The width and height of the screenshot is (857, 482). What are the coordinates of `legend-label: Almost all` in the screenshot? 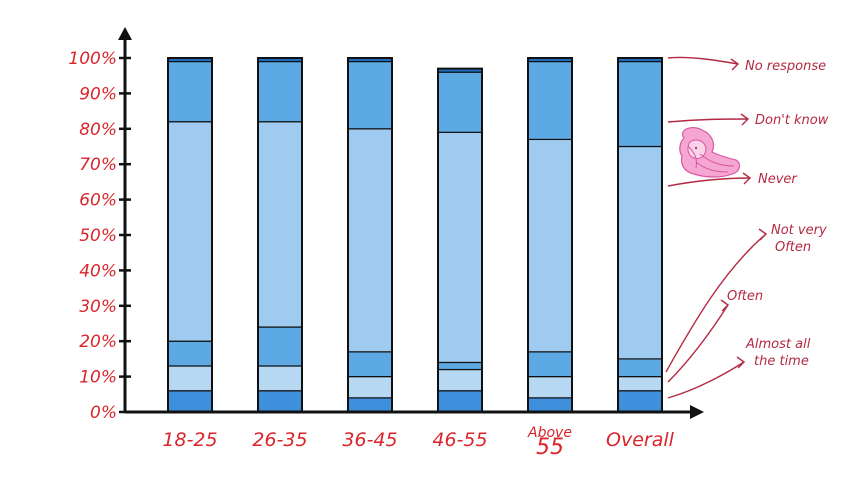 It's located at (778, 344).